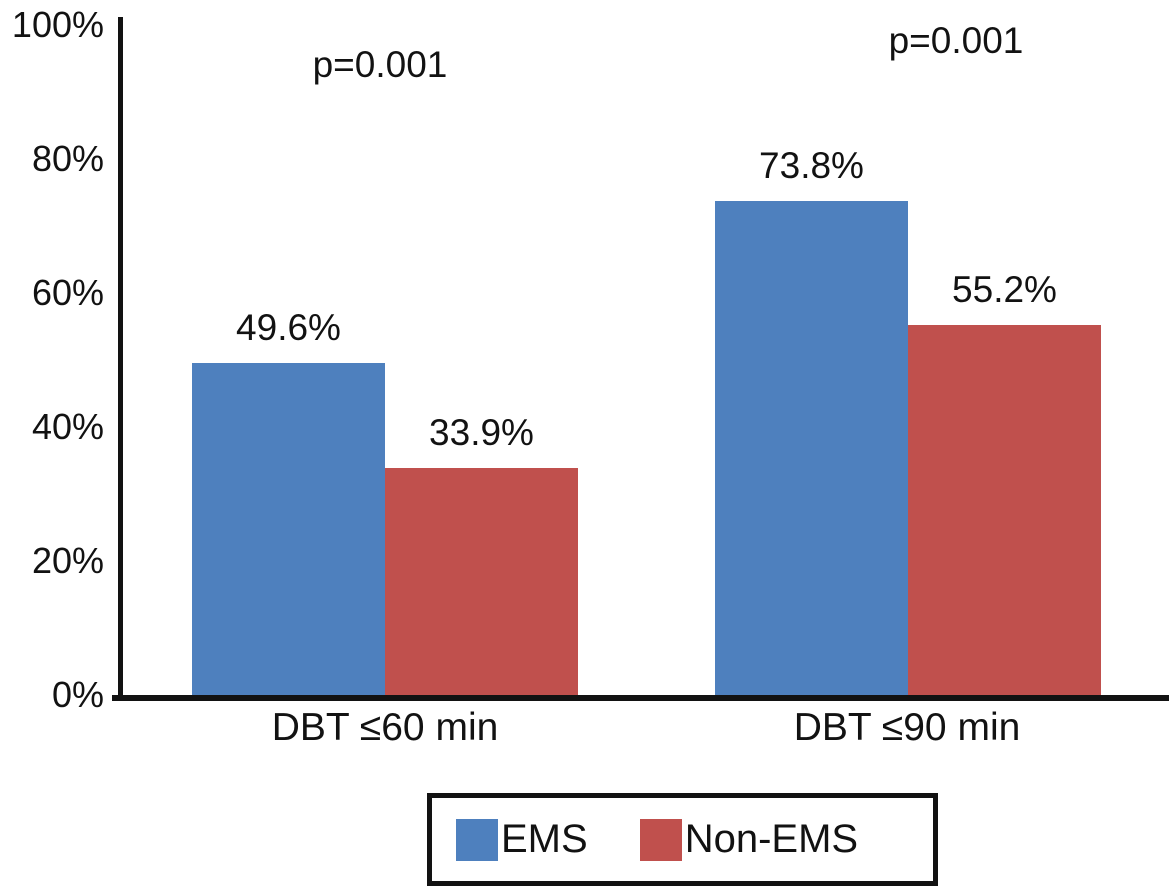  What do you see at coordinates (640, 698) in the screenshot?
I see `x-axis-line` at bounding box center [640, 698].